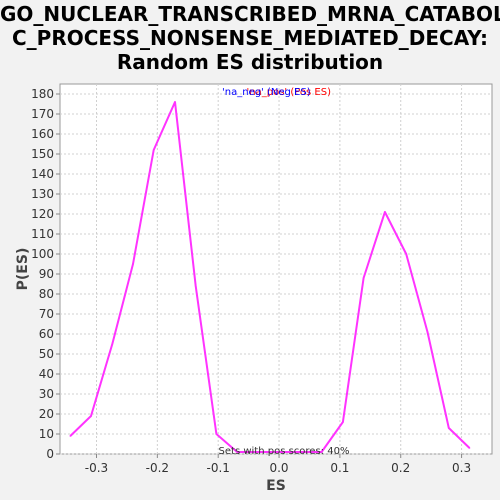  I want to click on y-tick-label: 130, so click(42, 194).